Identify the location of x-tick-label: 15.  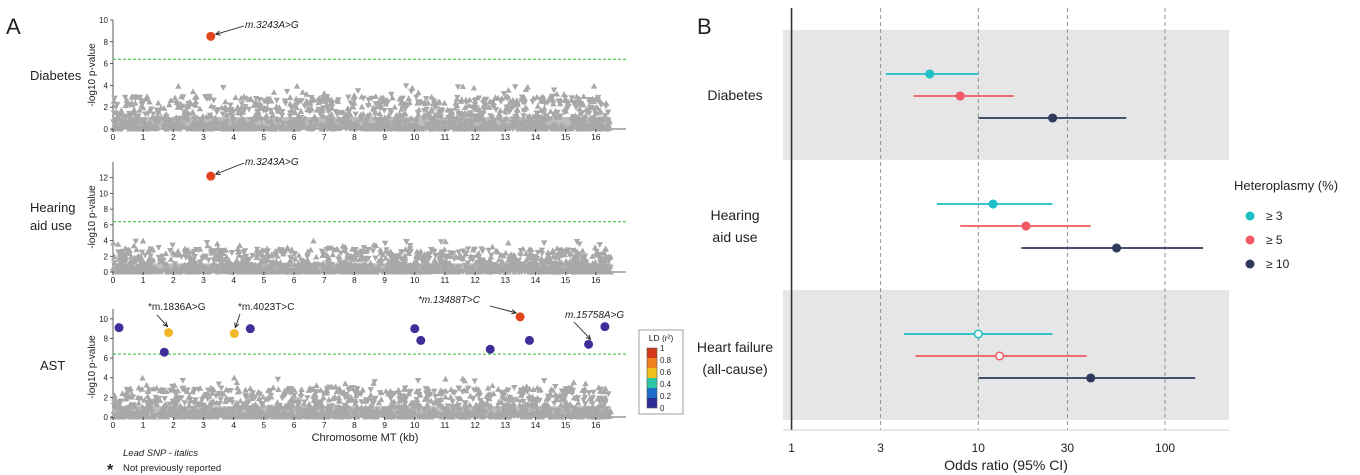
(566, 137).